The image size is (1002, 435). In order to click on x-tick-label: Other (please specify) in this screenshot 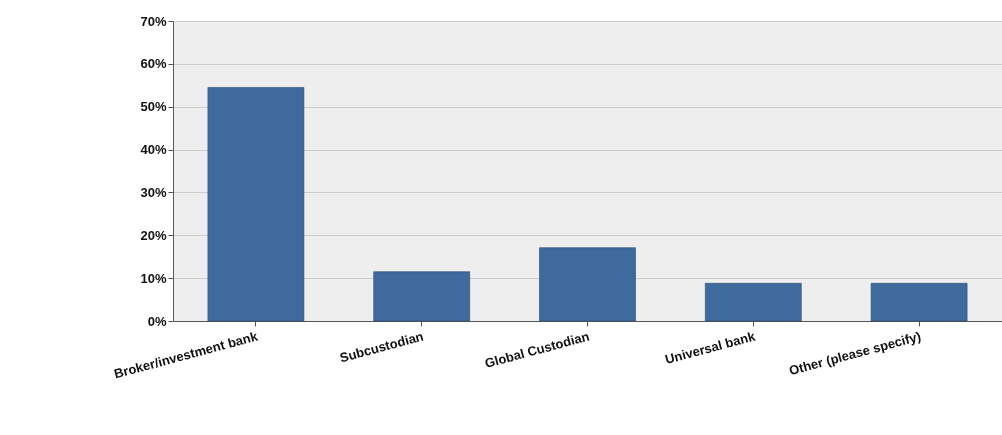, I will do `click(855, 353)`.